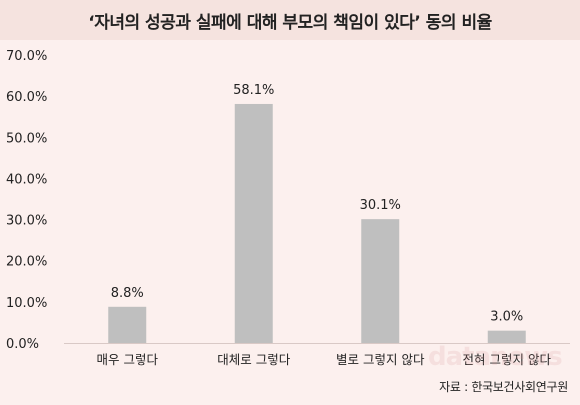 This screenshot has height=405, width=580. I want to click on data-label: 8.8%, so click(127, 293).